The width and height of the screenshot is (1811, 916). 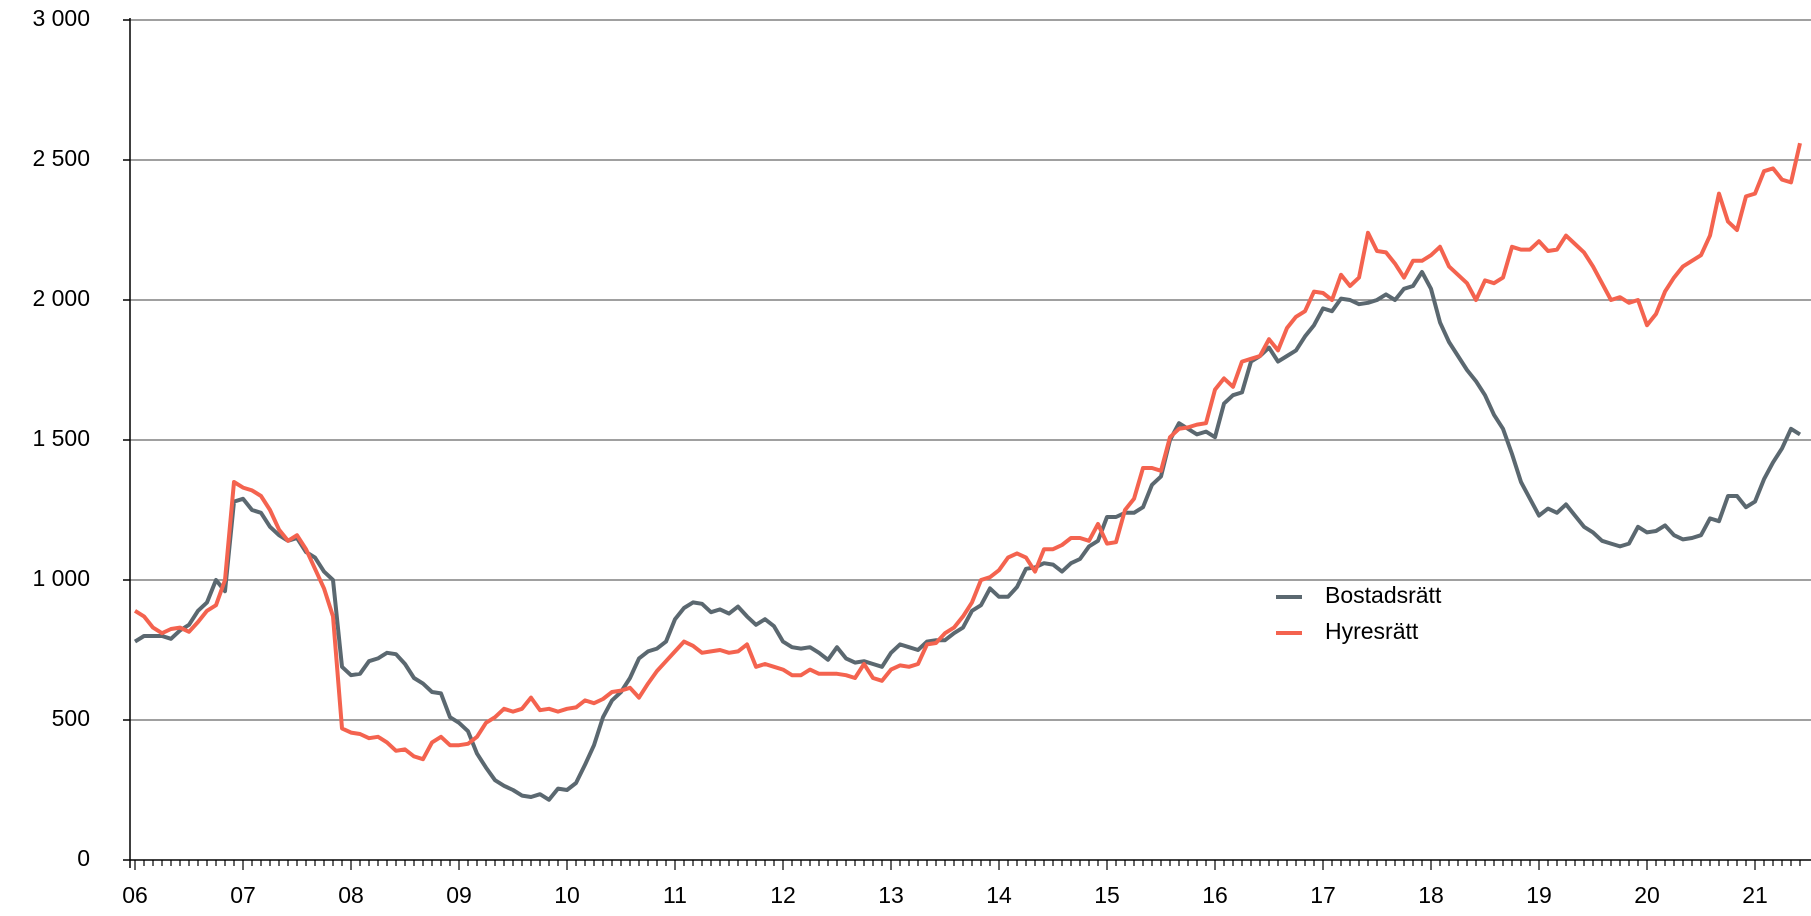 I want to click on x-tick-label: 13, so click(x=891, y=895).